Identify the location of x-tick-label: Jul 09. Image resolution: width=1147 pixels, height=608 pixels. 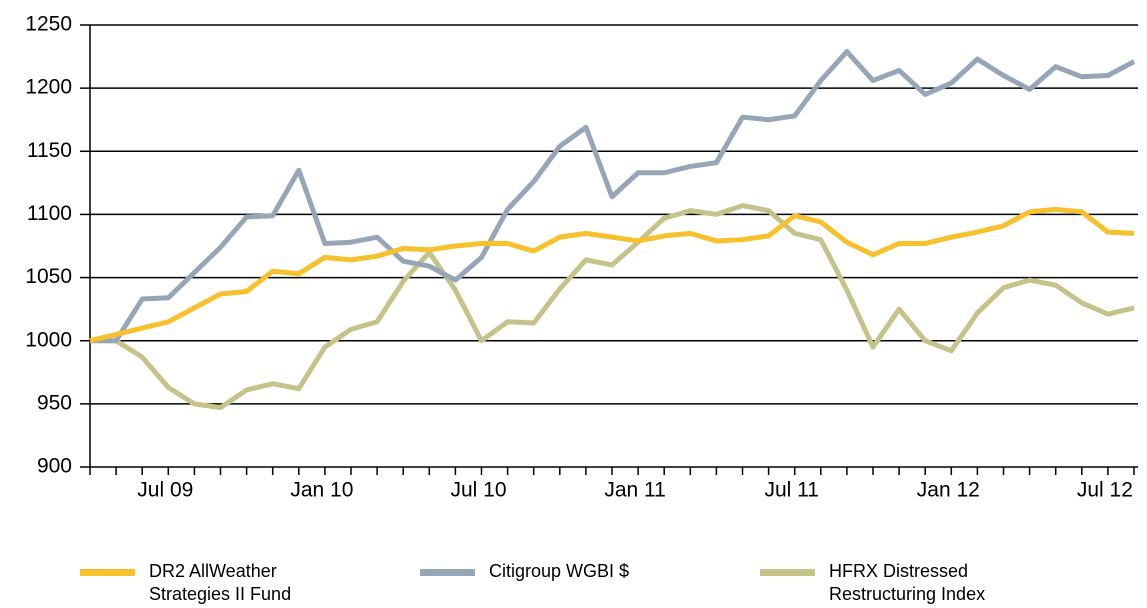
(165, 490).